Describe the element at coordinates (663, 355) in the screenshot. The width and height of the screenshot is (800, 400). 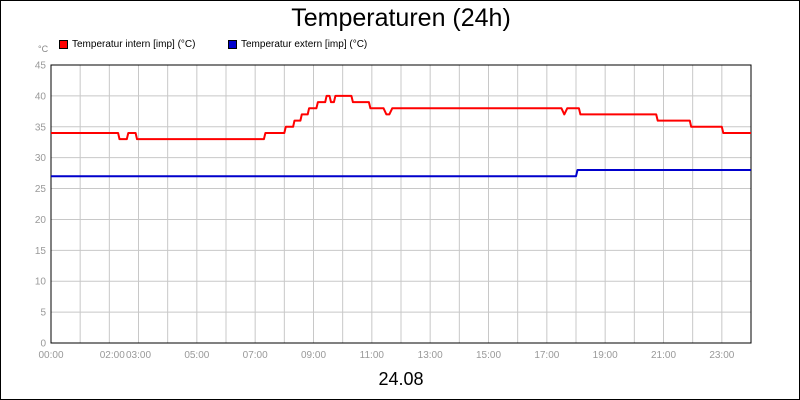
I see `x-tick-label: 21:00` at that location.